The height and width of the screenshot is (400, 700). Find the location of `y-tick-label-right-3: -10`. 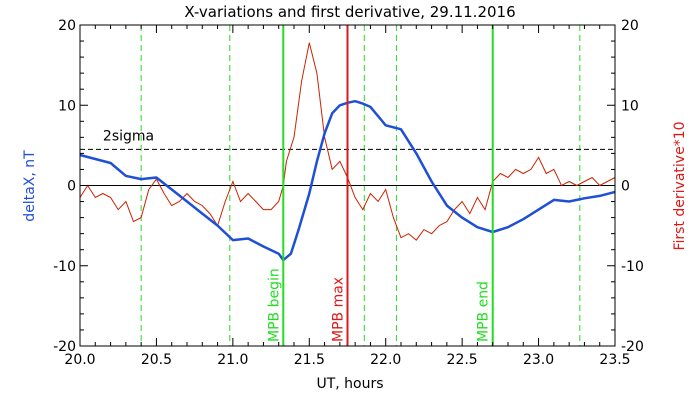

y-tick-label-right-3: -10 is located at coordinates (632, 267).